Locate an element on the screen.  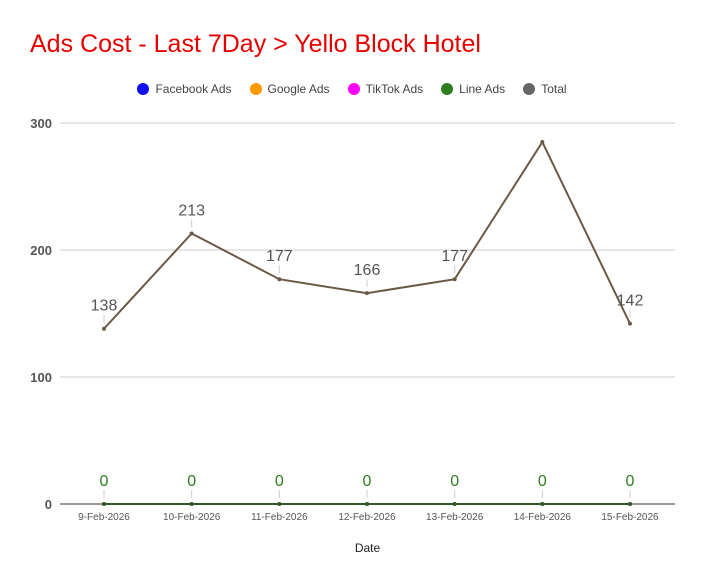
data-label: 166 is located at coordinates (367, 270).